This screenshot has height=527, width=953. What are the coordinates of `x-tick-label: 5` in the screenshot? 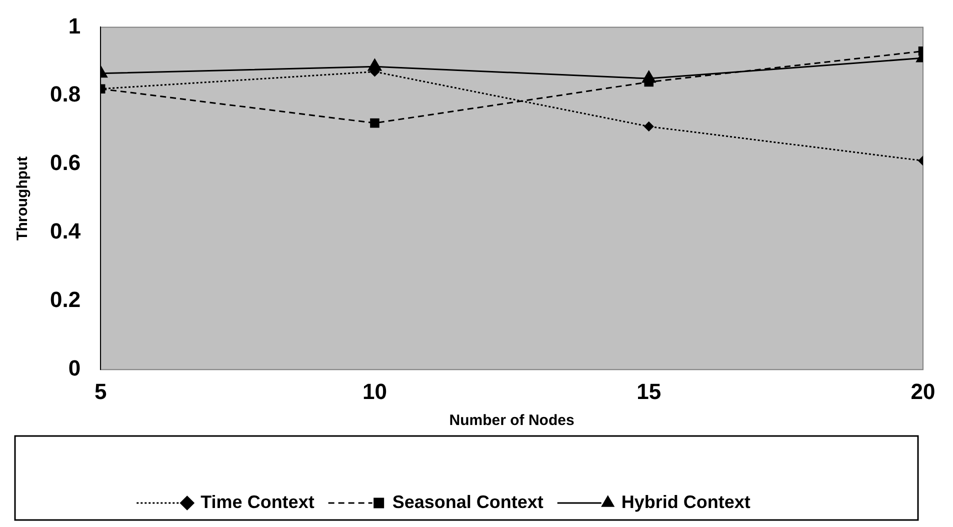 It's located at (100, 391).